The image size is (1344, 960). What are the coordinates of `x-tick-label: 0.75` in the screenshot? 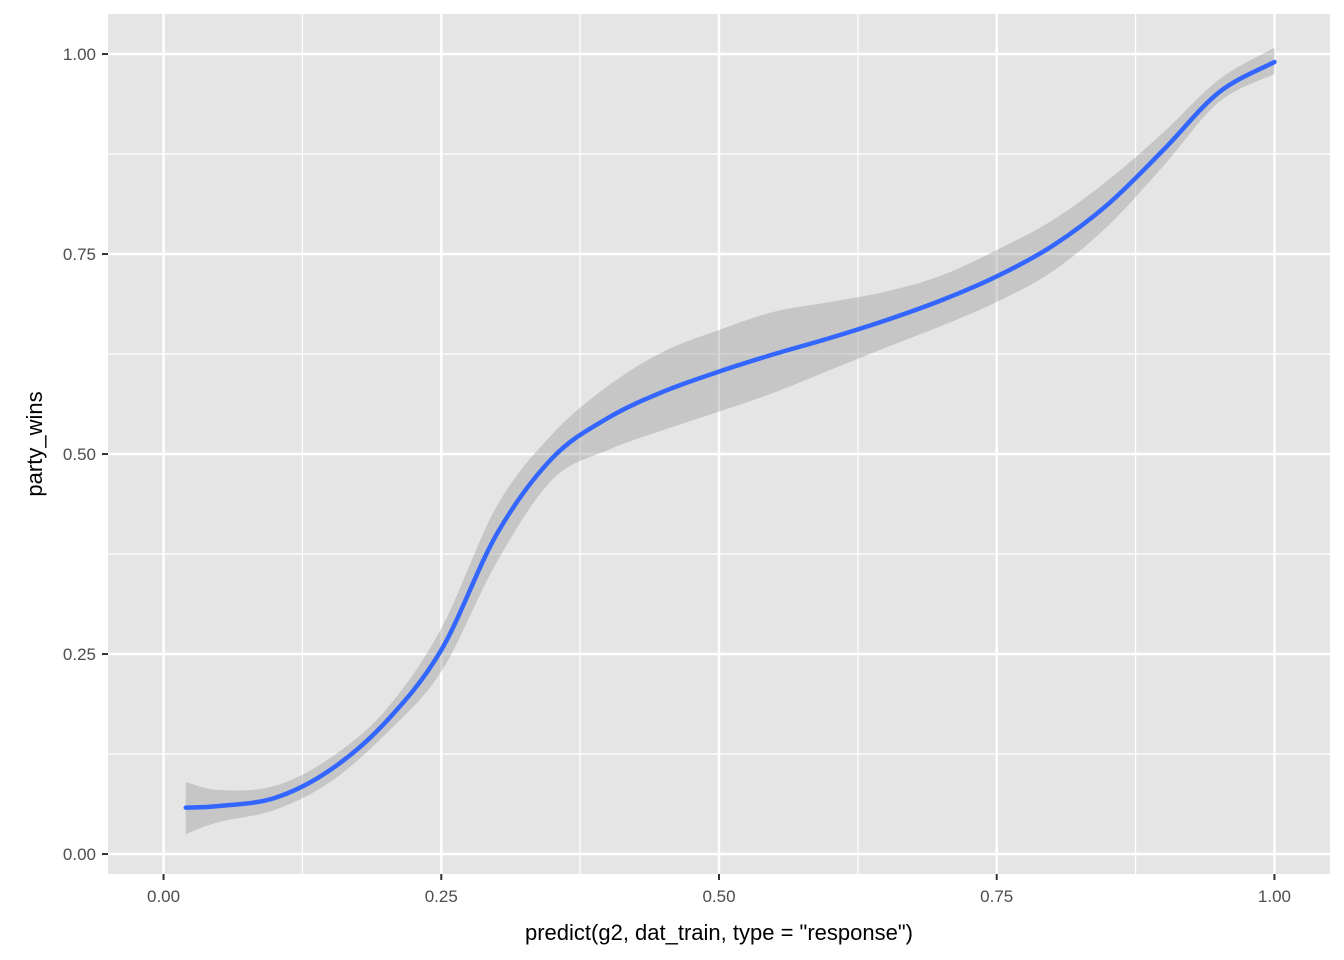 It's located at (996, 896).